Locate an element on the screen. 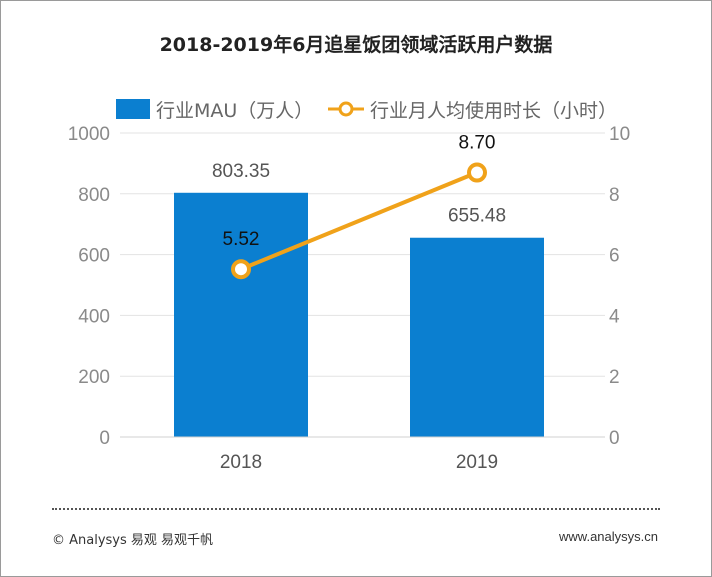  y-right-tick-label: 10 is located at coordinates (619, 134).